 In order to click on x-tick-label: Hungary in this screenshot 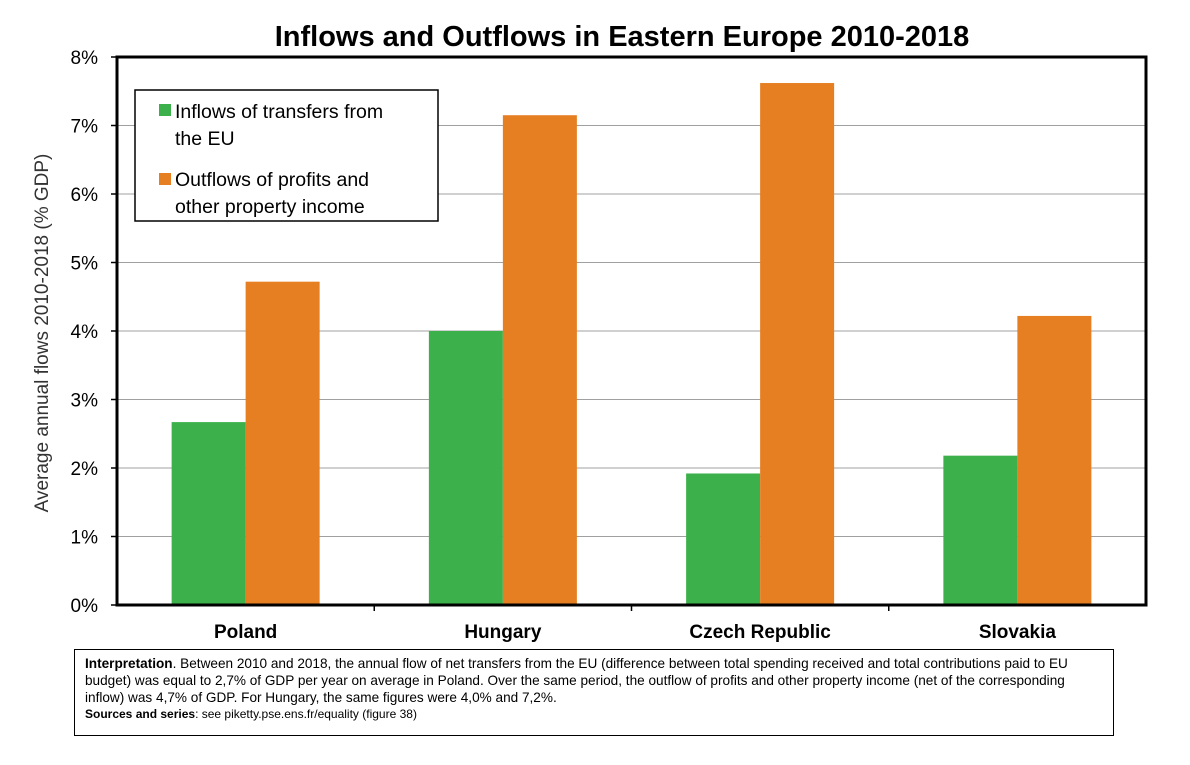, I will do `click(503, 632)`.